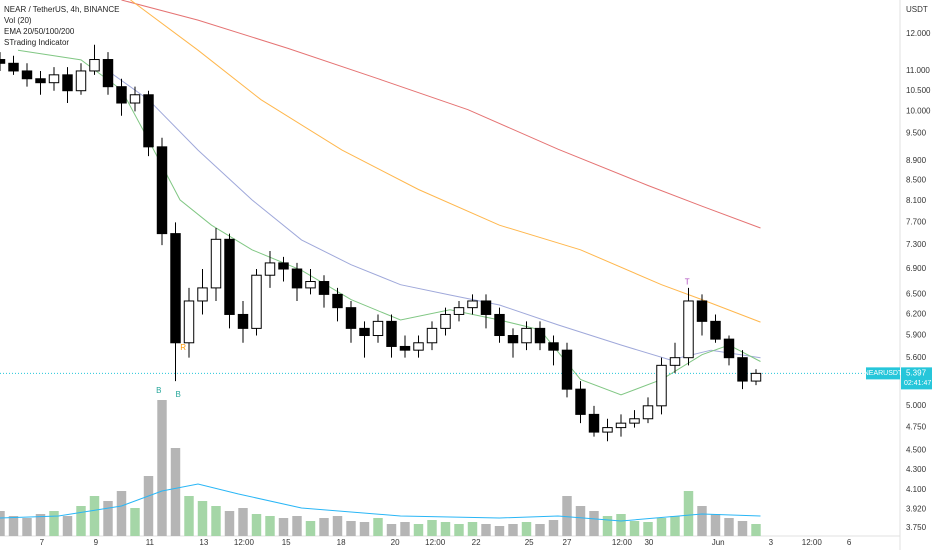 This screenshot has height=550, width=932. I want to click on x-tick-label: 3, so click(771, 542).